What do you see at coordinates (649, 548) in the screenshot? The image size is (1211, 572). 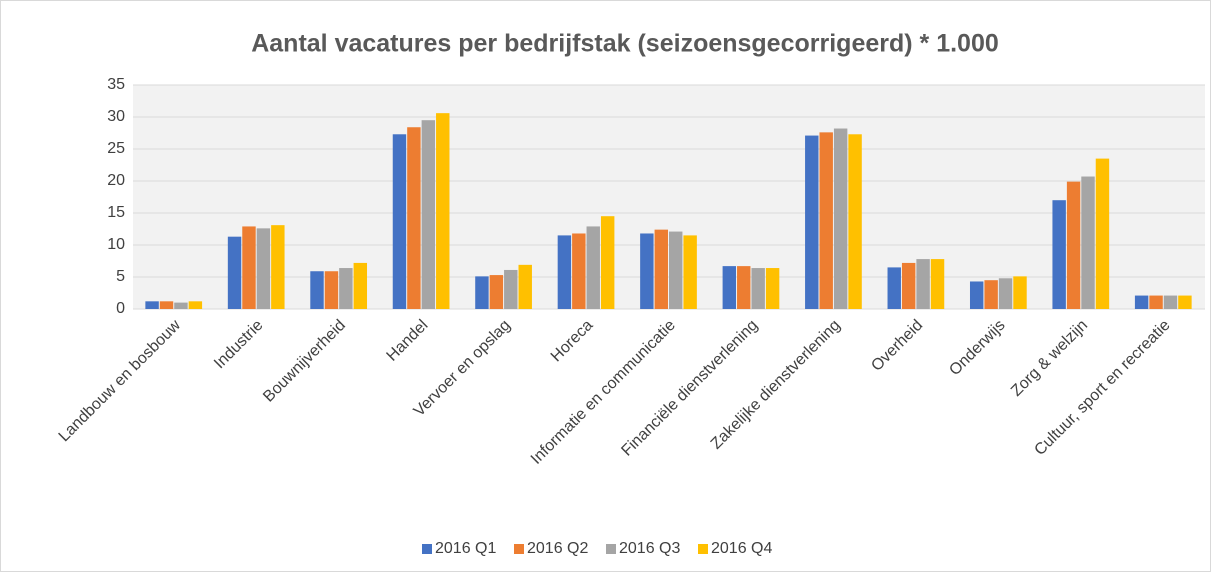 I see `legend-label: 2016 Q3` at bounding box center [649, 548].